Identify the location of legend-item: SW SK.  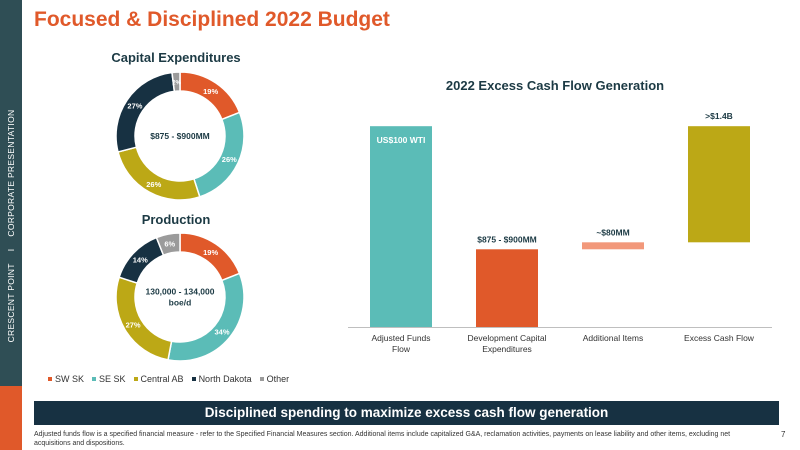
(66, 379).